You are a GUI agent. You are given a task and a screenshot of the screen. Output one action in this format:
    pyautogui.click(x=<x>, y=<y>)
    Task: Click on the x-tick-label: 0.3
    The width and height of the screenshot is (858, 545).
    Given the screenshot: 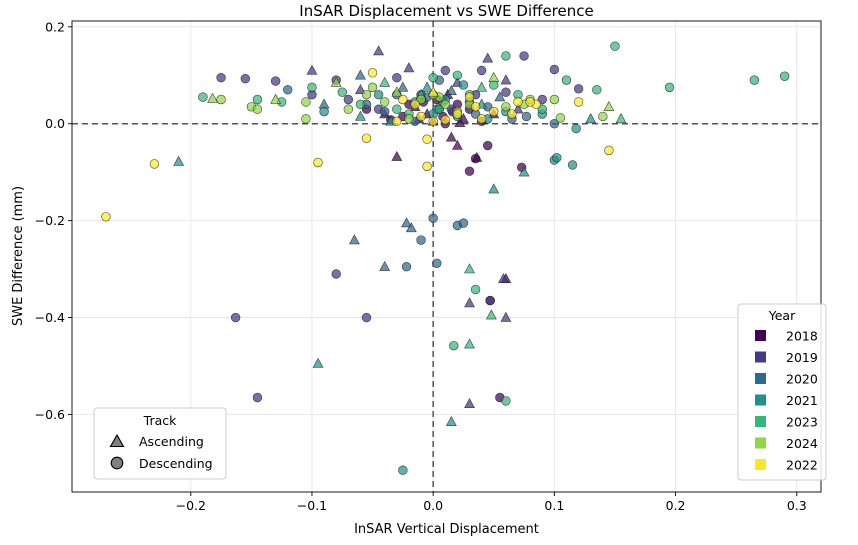 What is the action you would take?
    pyautogui.click(x=797, y=505)
    